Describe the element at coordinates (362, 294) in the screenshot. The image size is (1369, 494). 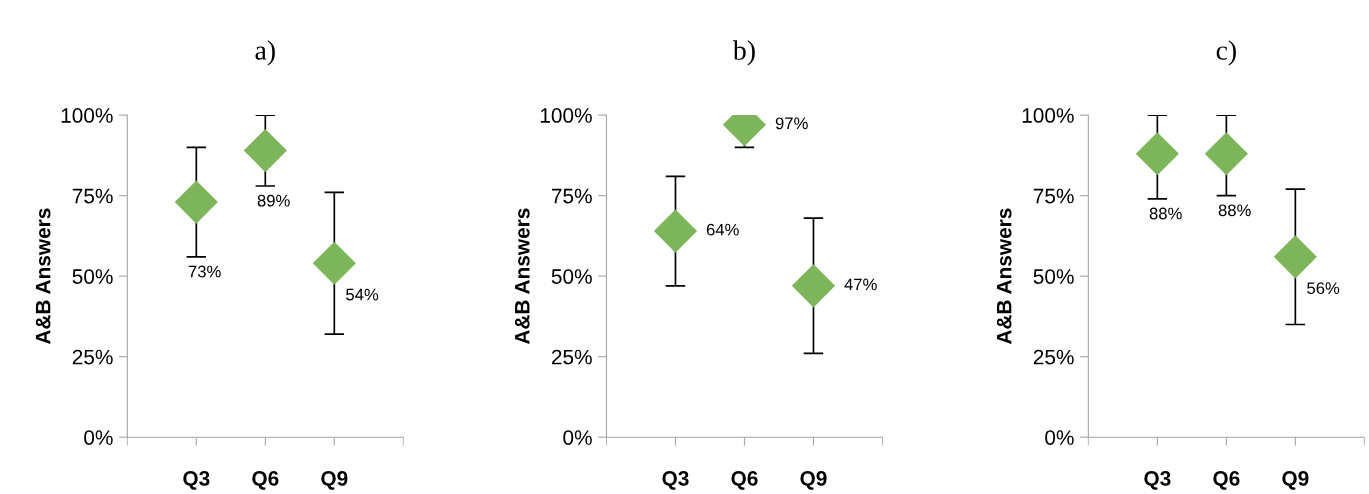
I see `data-label: 54%` at that location.